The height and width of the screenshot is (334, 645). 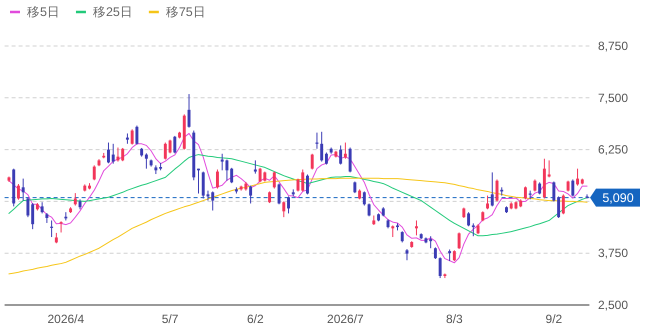 What do you see at coordinates (112, 12) in the screenshot?
I see `legend-label: 移25日` at bounding box center [112, 12].